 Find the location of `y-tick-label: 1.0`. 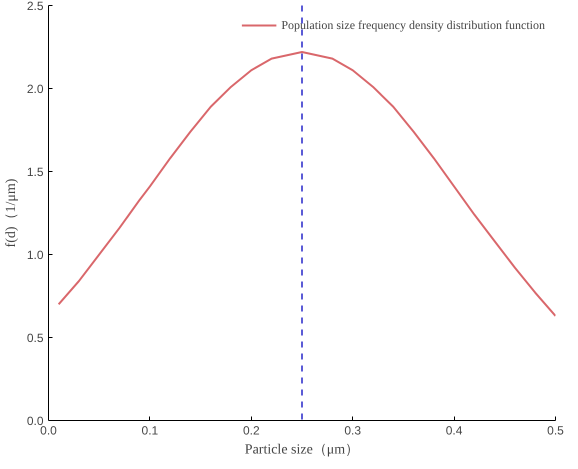

y-tick-label: 1.0 is located at coordinates (35, 255).